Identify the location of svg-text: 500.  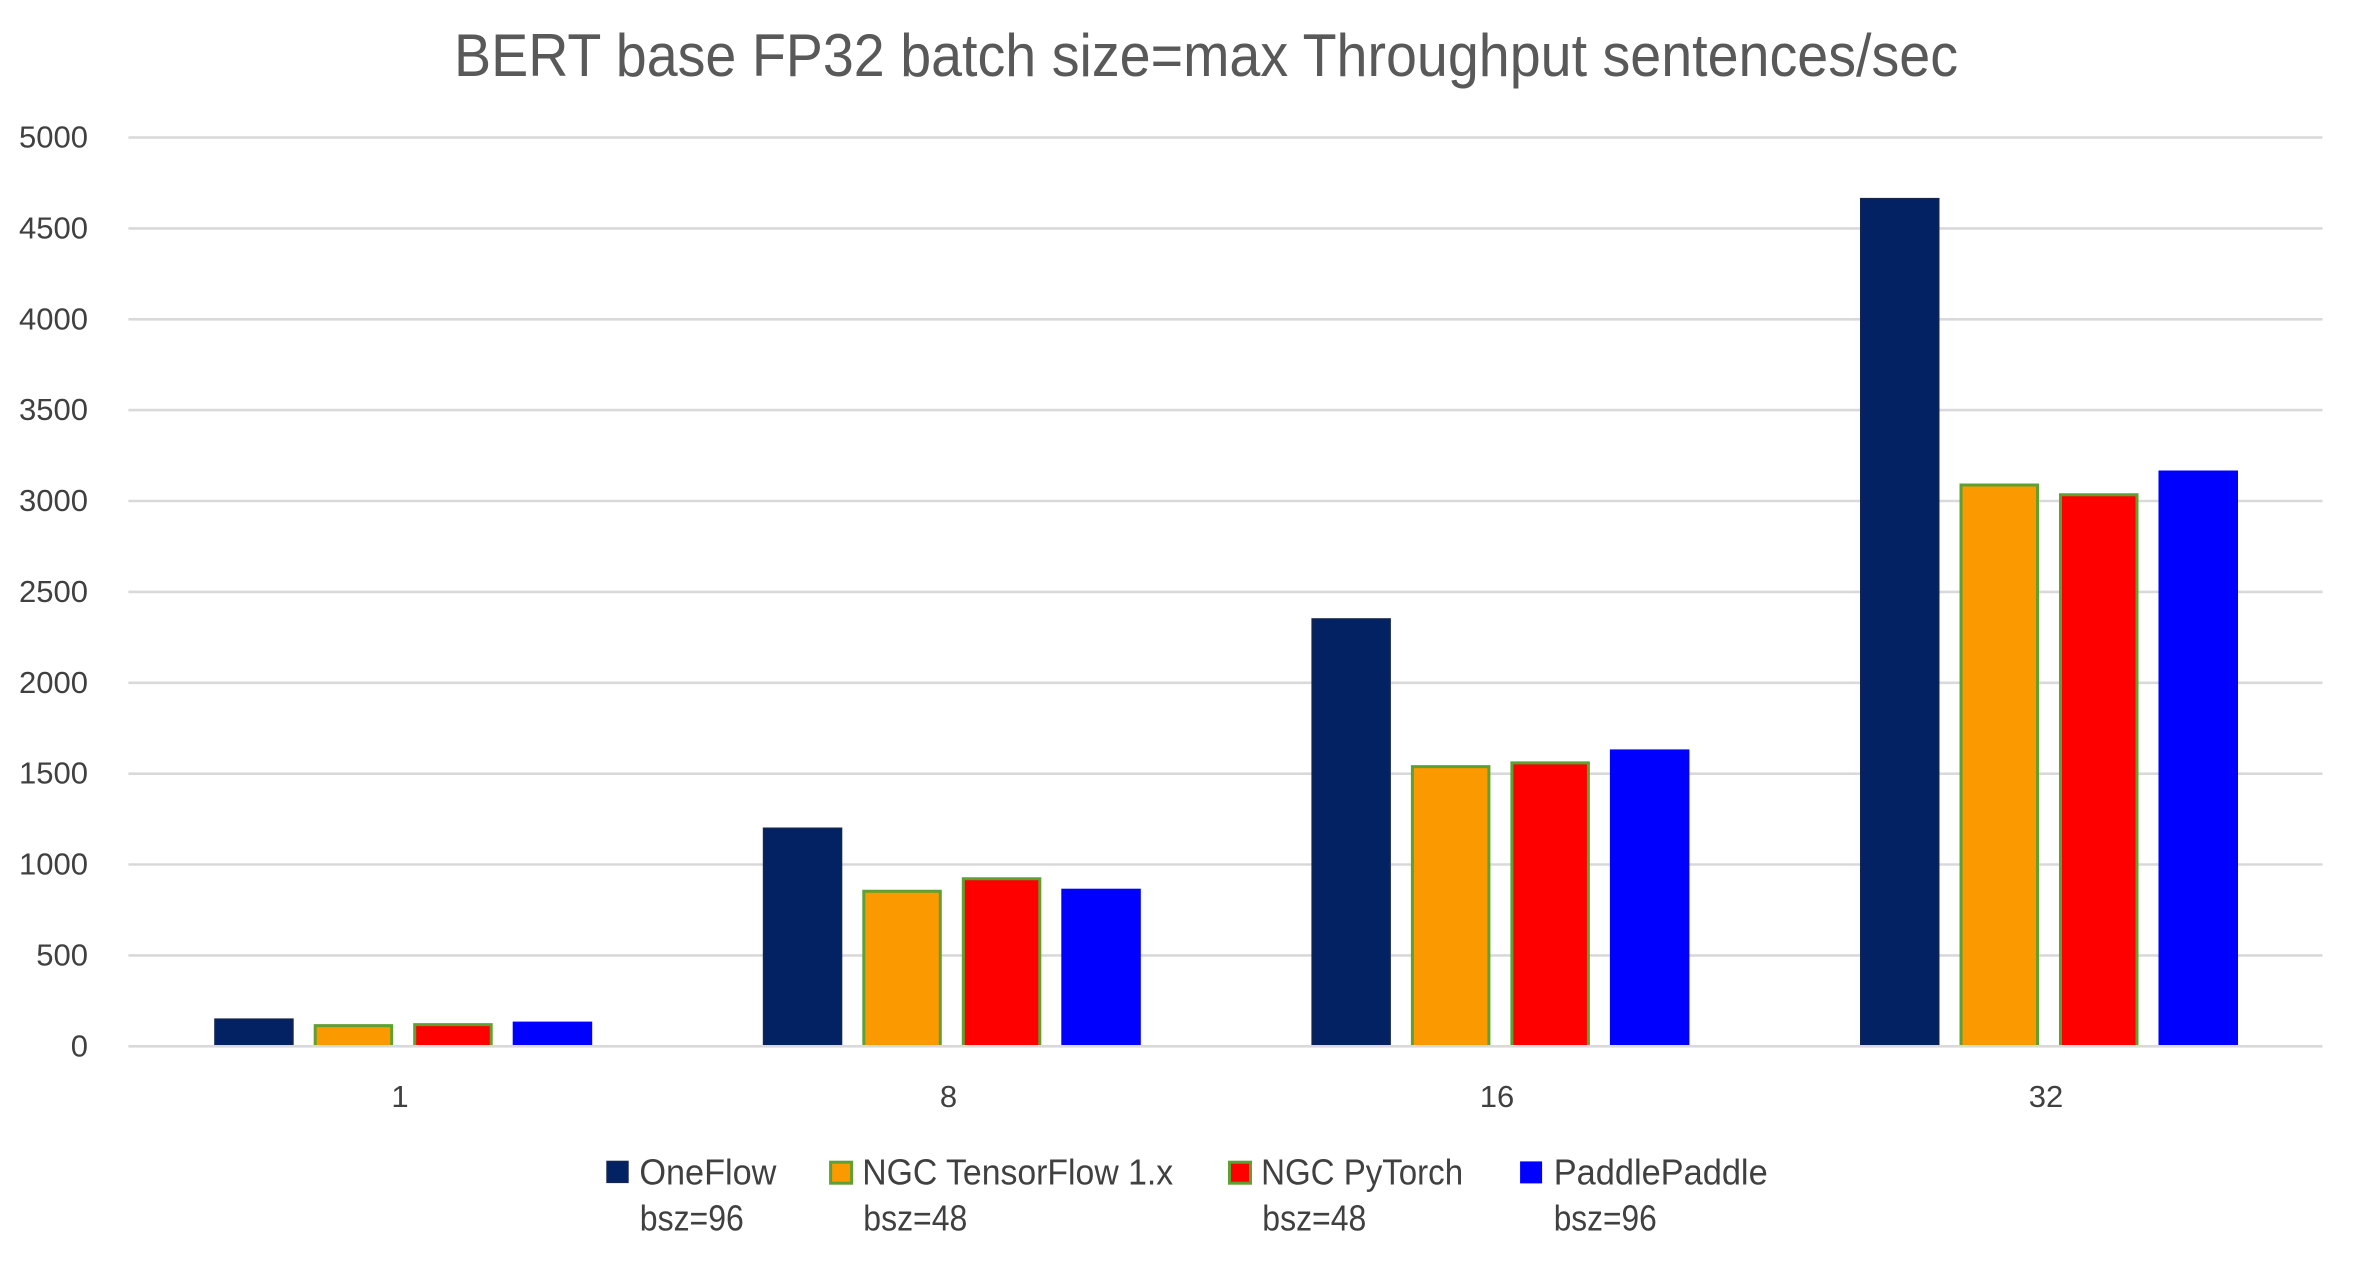
(62, 954).